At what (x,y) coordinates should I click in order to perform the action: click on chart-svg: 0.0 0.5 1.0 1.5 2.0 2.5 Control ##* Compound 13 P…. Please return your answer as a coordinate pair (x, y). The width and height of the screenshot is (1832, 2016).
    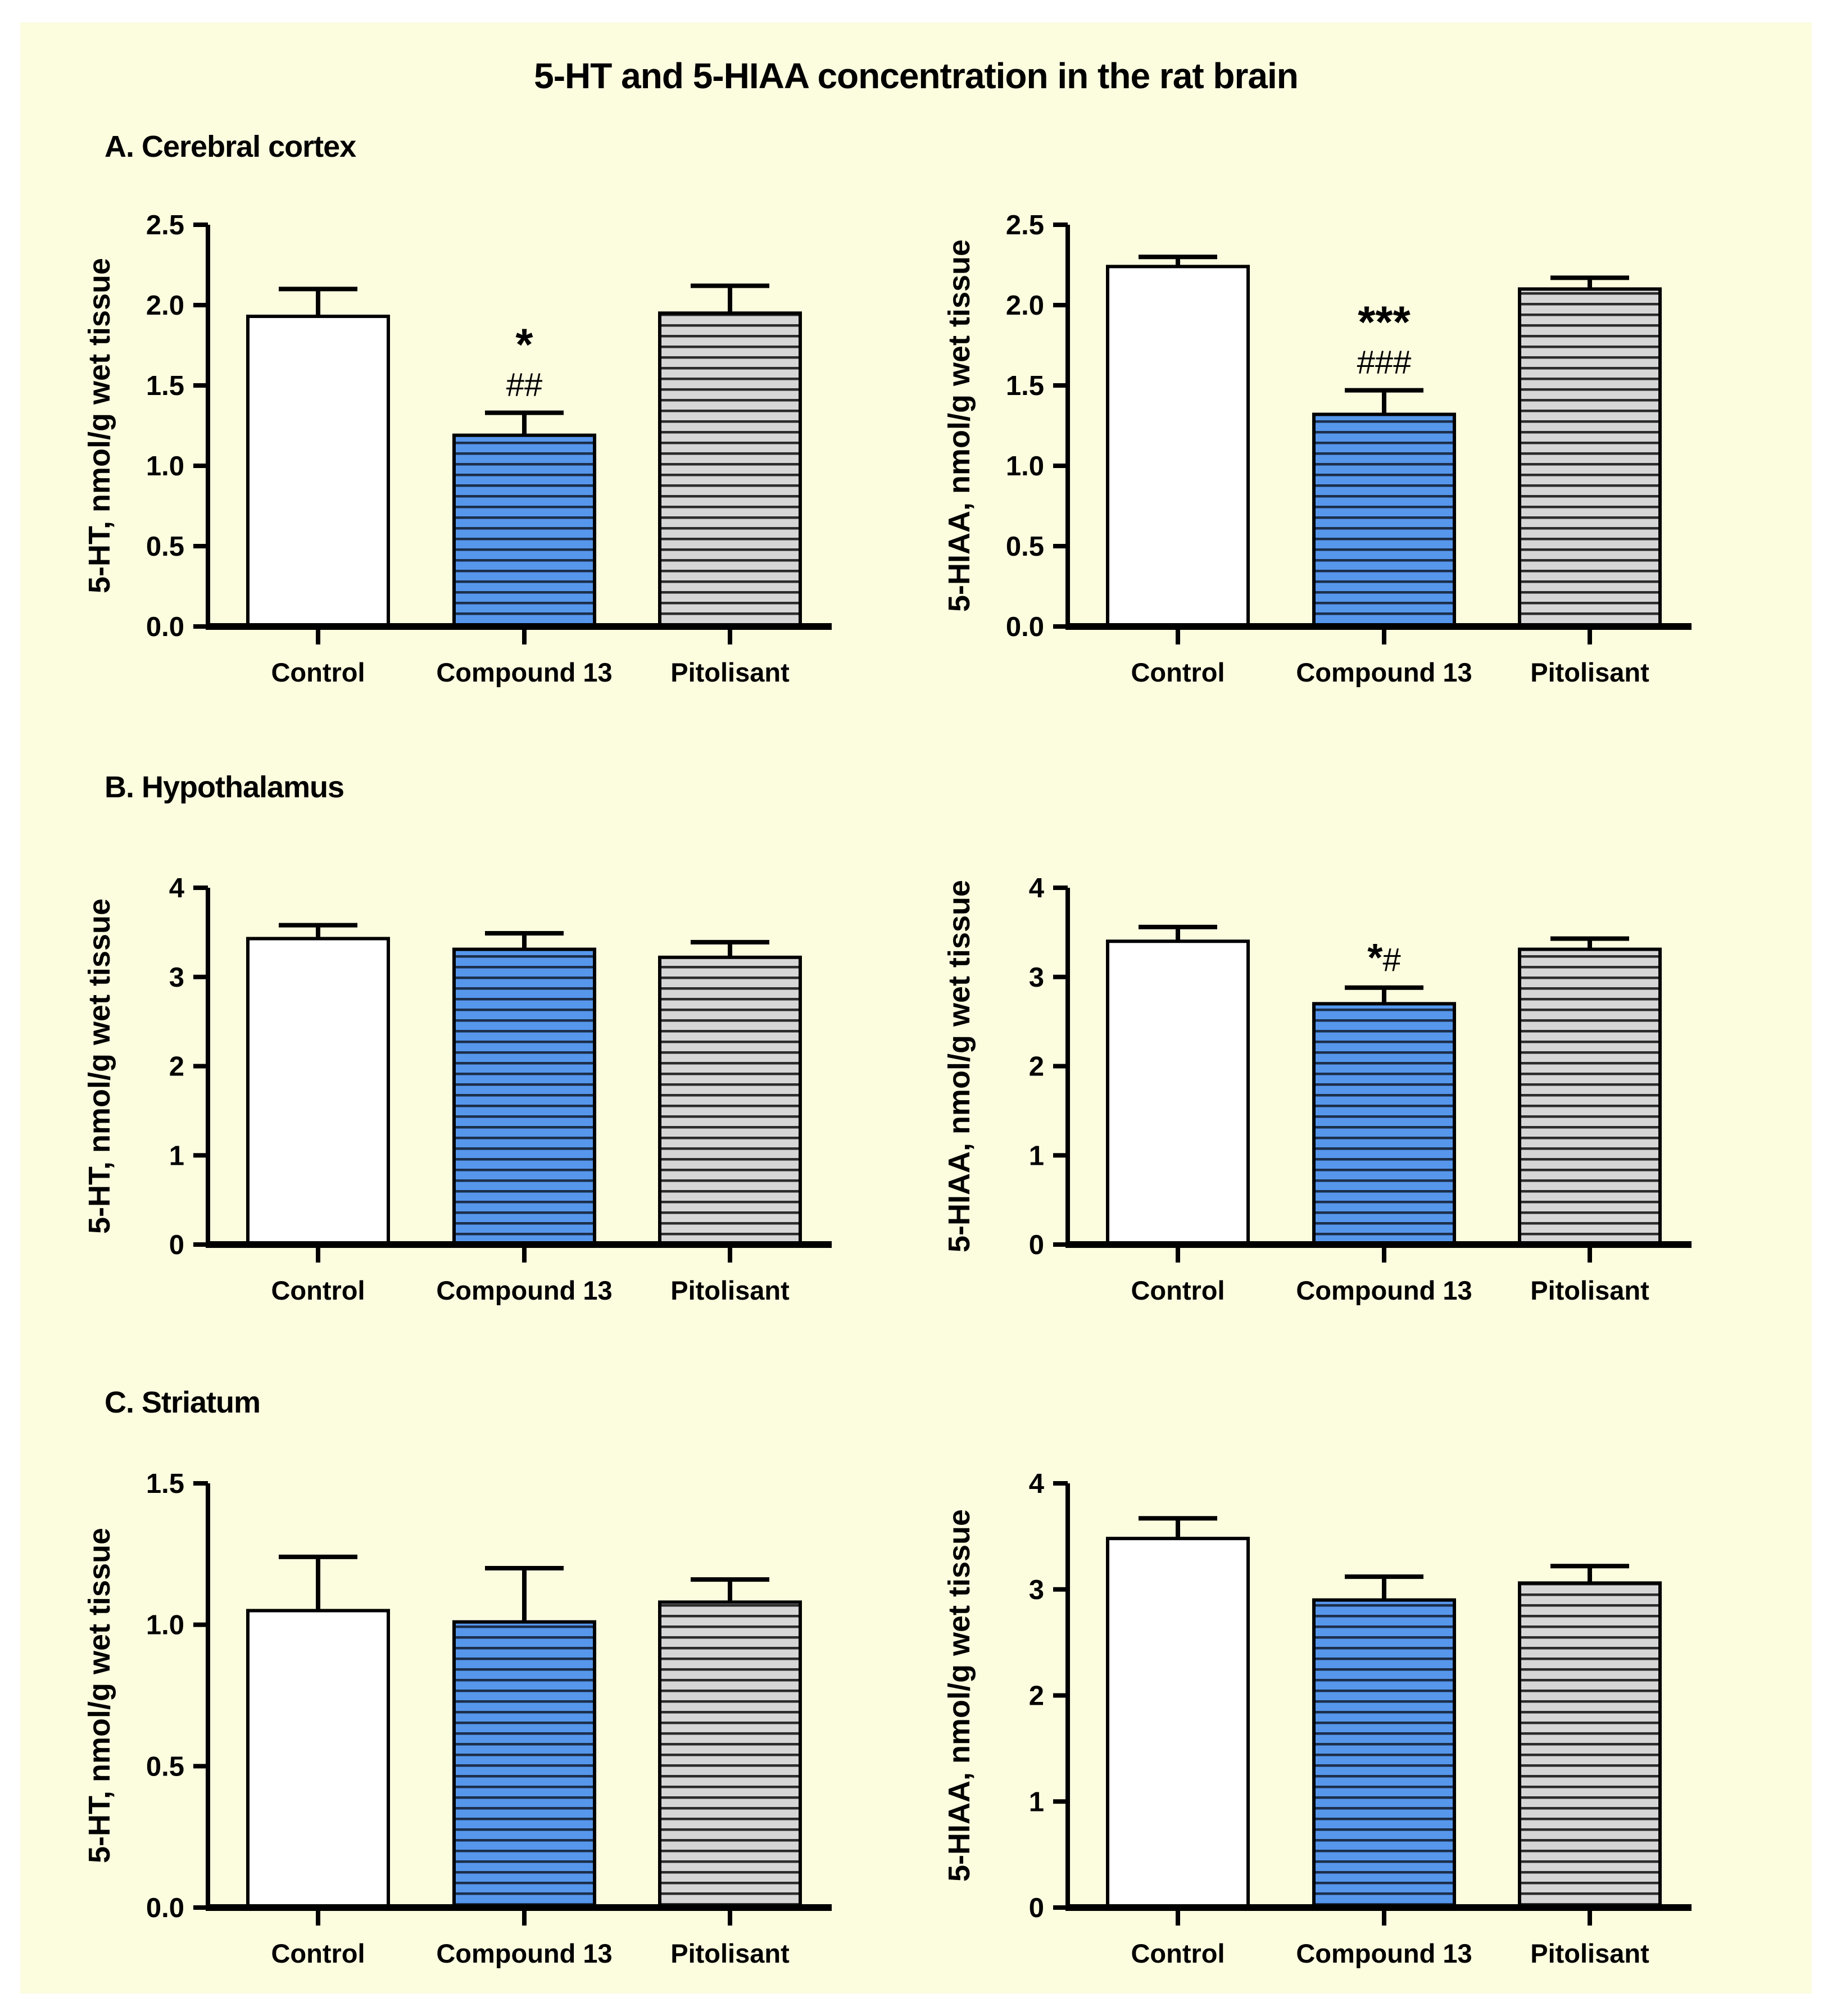
    Looking at the image, I should click on (457, 448).